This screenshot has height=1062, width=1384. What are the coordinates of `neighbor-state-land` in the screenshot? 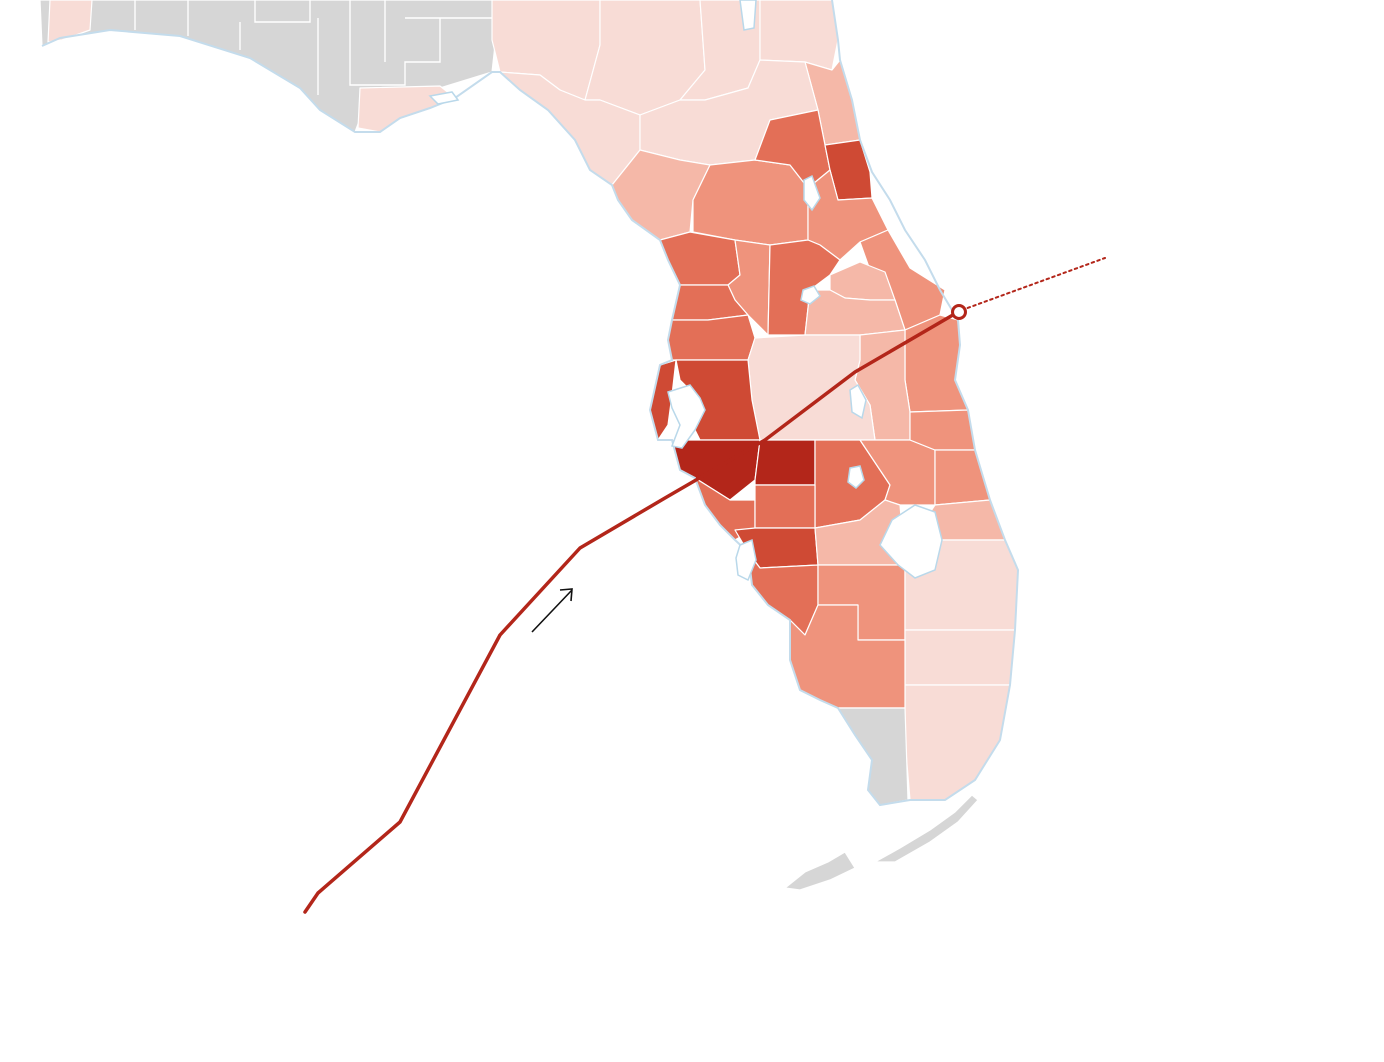 It's located at (270, 66).